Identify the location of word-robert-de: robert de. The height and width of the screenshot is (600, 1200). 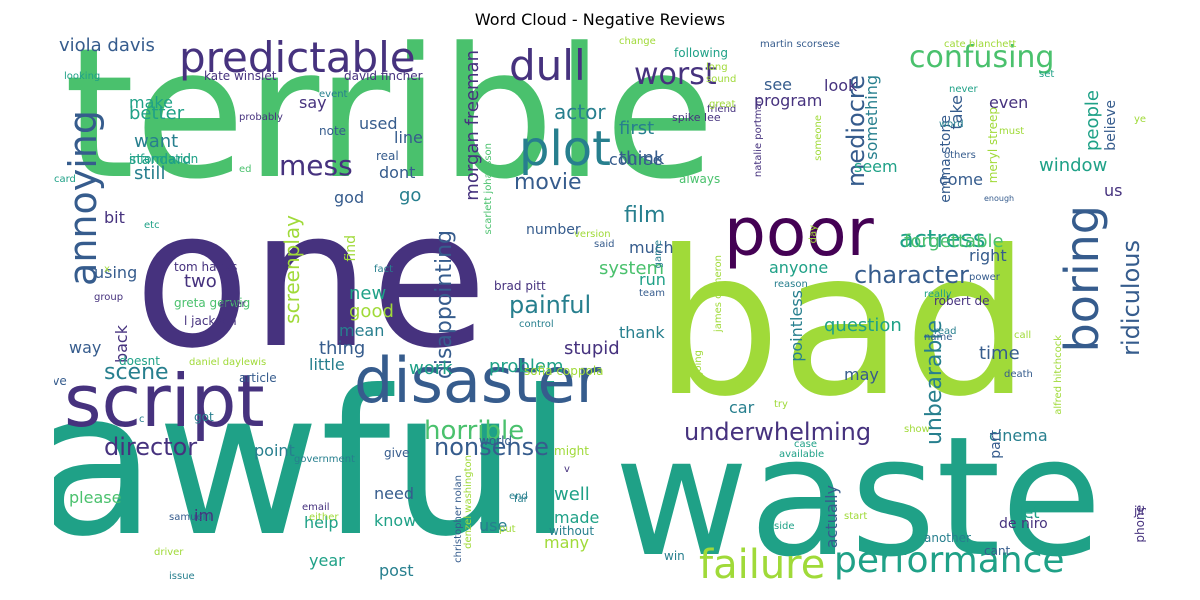
(962, 301).